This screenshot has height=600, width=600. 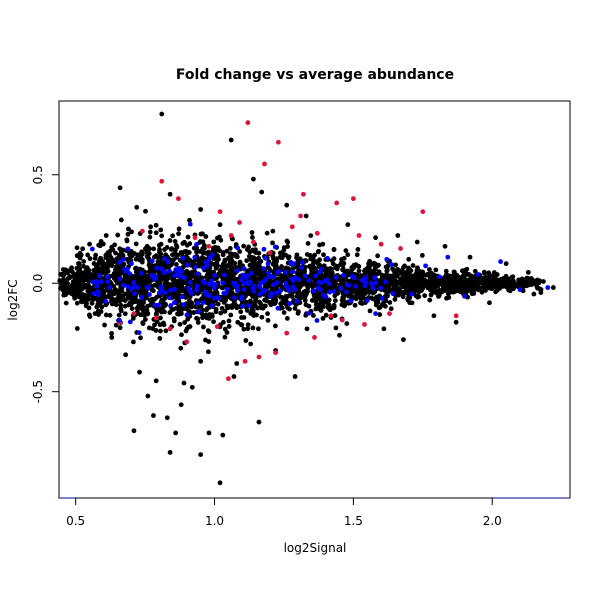 I want to click on y-axis: -0.5 0.0 0.5, so click(x=45, y=284).